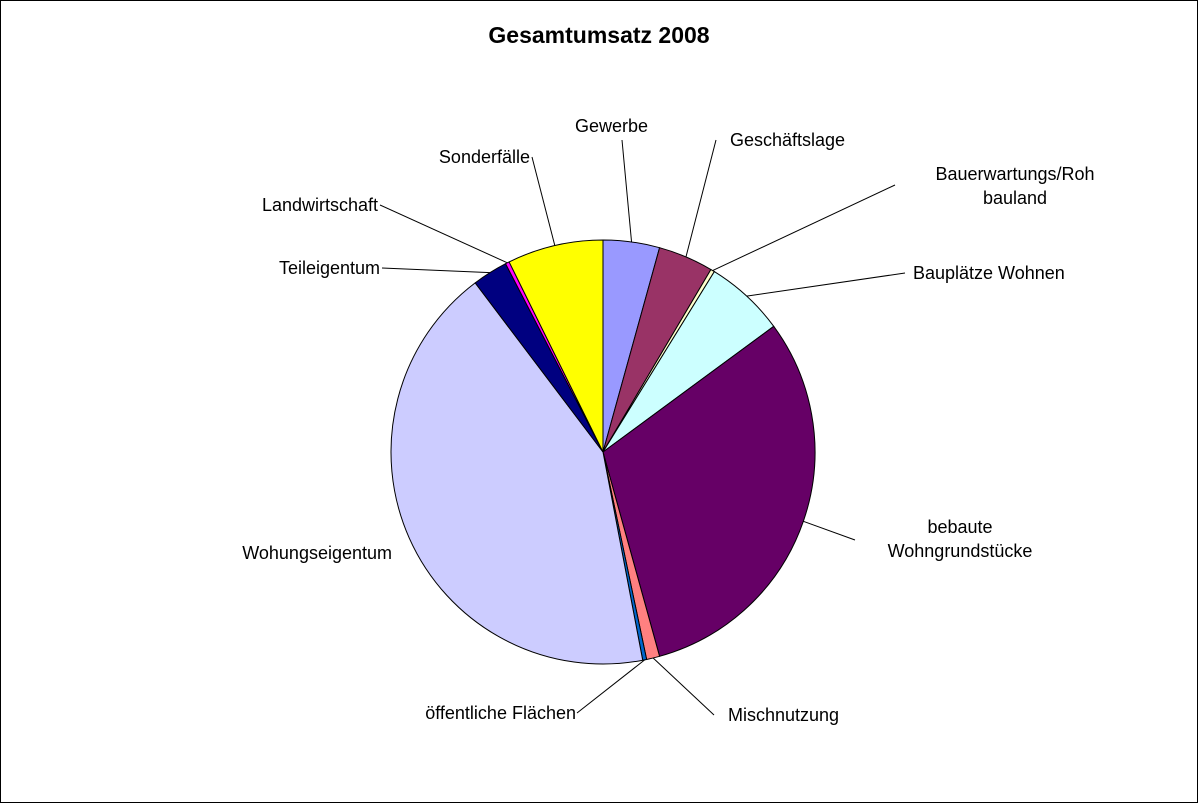  I want to click on slice-label: Mischnutzung, so click(784, 715).